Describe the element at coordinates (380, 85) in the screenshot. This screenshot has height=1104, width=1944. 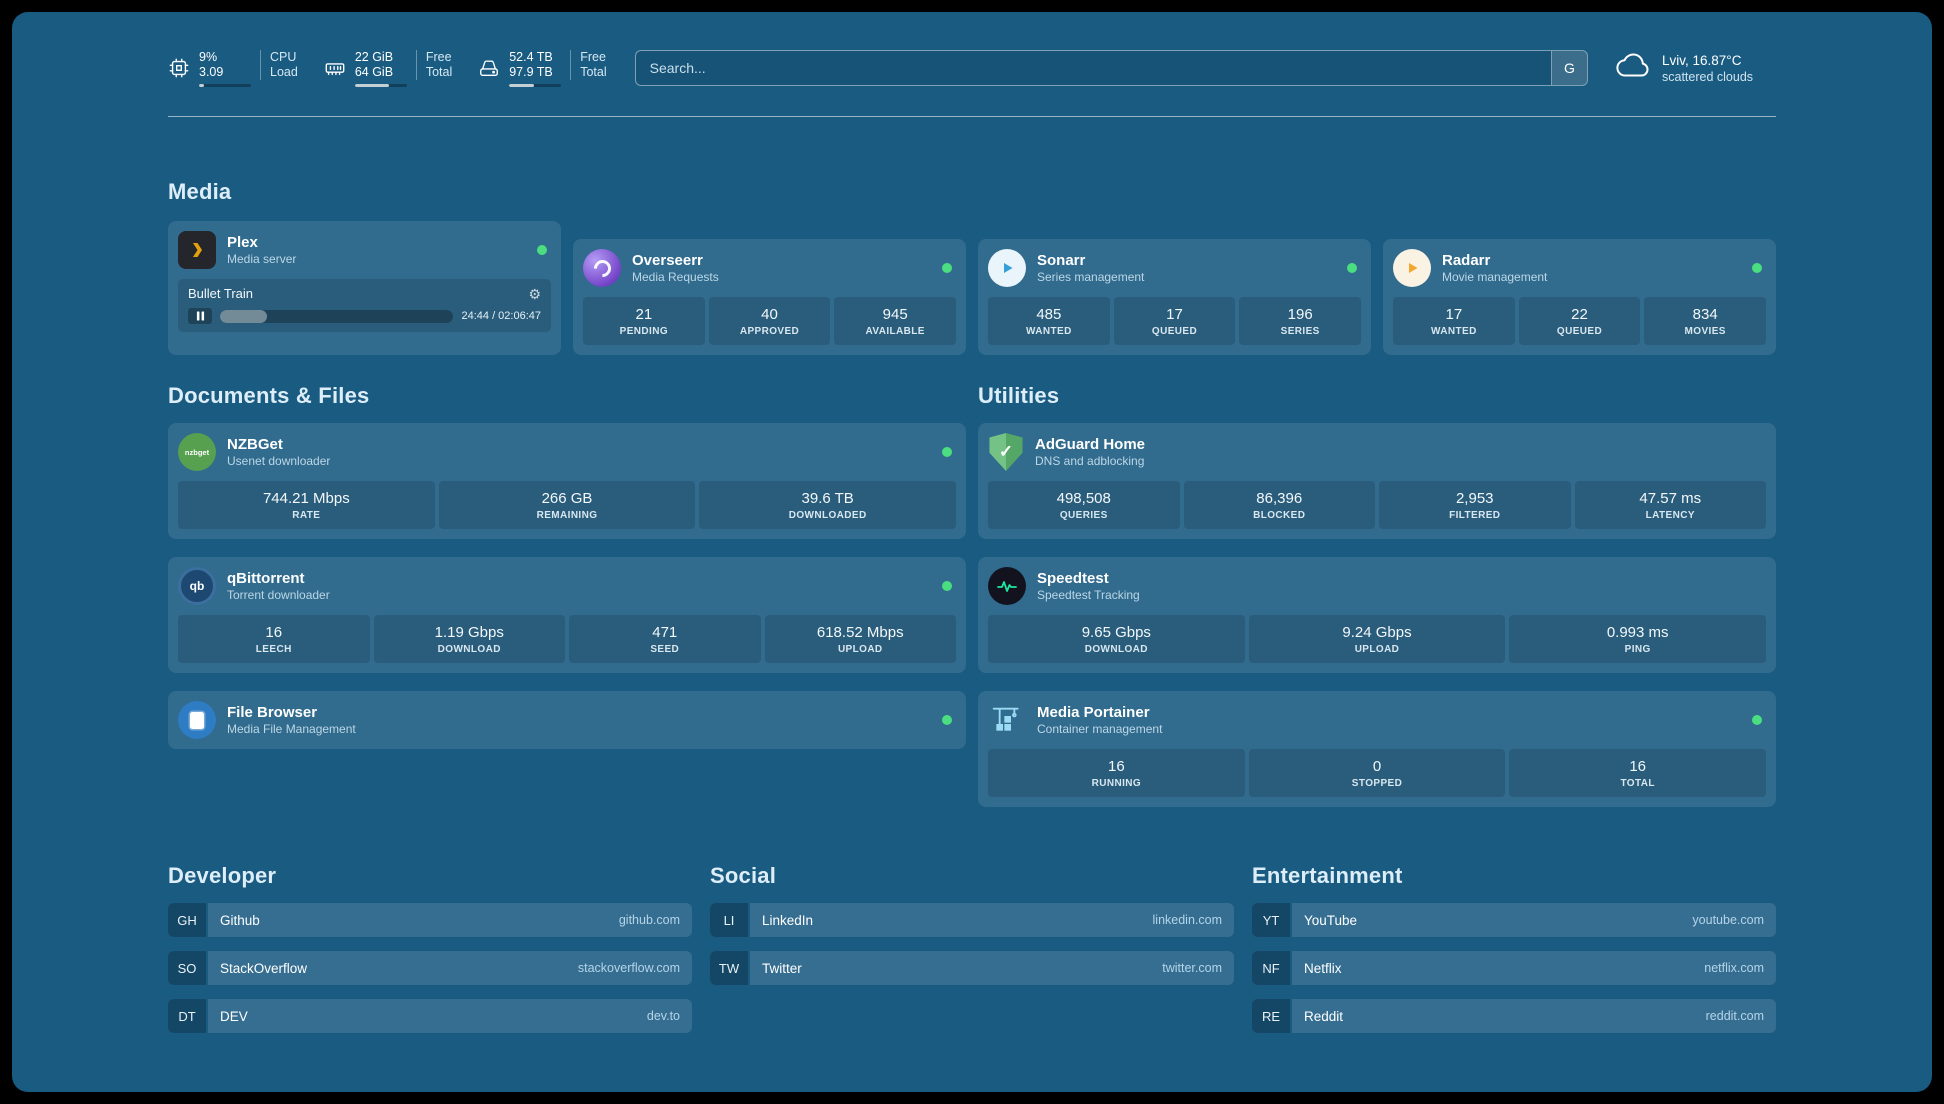
I see `memory-usage-bar` at that location.